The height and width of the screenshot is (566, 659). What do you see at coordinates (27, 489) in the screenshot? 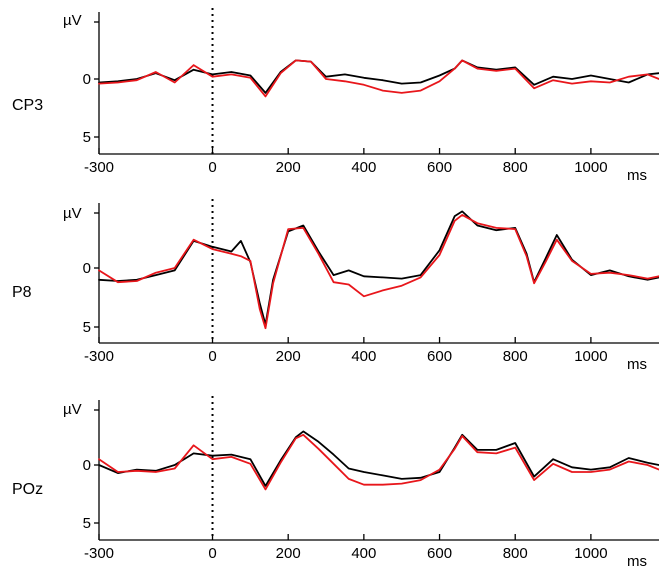
I see `channel-label: POz` at bounding box center [27, 489].